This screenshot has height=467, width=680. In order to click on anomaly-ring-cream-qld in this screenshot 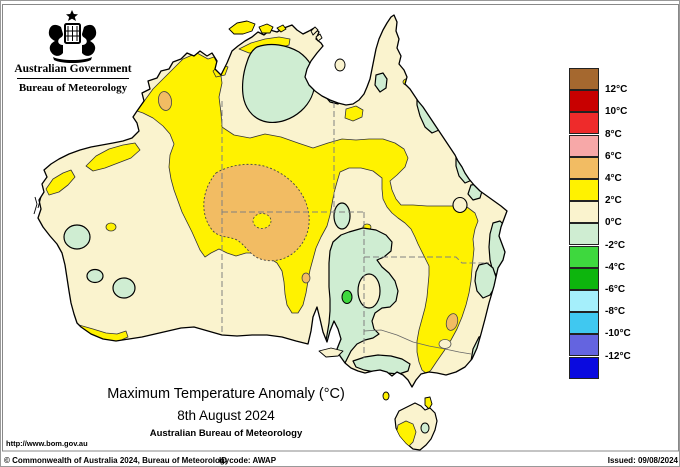, I will do `click(460, 205)`.